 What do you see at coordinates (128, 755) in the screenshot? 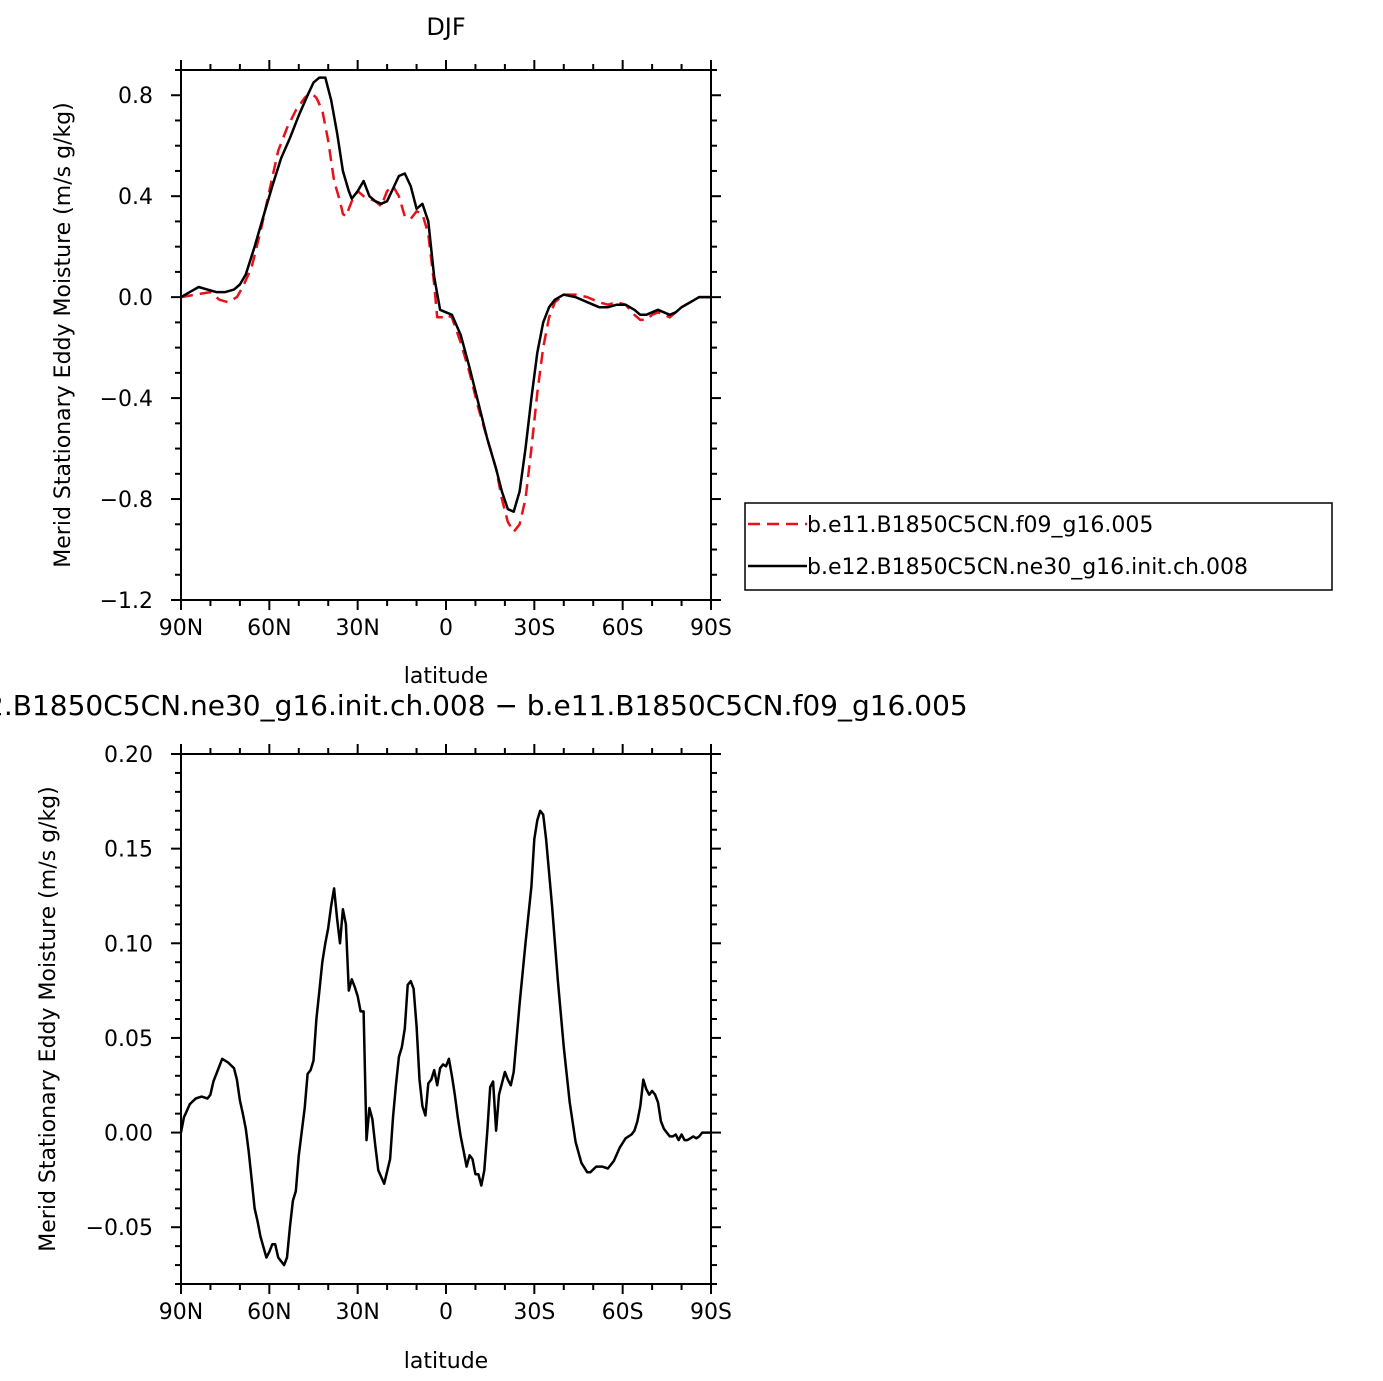
I see `bot-y-tick-label: 0.20` at bounding box center [128, 755].